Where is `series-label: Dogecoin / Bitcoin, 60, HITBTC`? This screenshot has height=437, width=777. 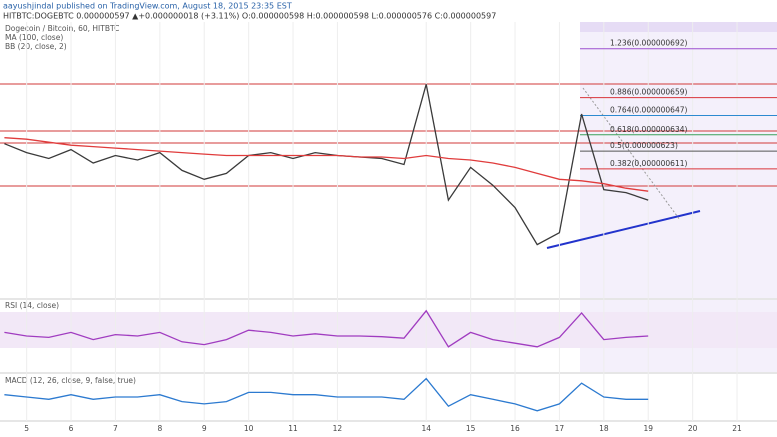 series-label: Dogecoin / Bitcoin, 60, HITBTC is located at coordinates (62, 28).